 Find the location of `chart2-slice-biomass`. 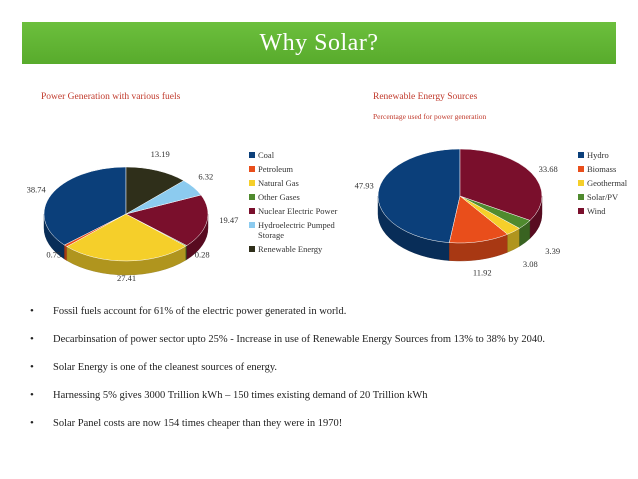

chart2-slice-biomass is located at coordinates (479, 219).